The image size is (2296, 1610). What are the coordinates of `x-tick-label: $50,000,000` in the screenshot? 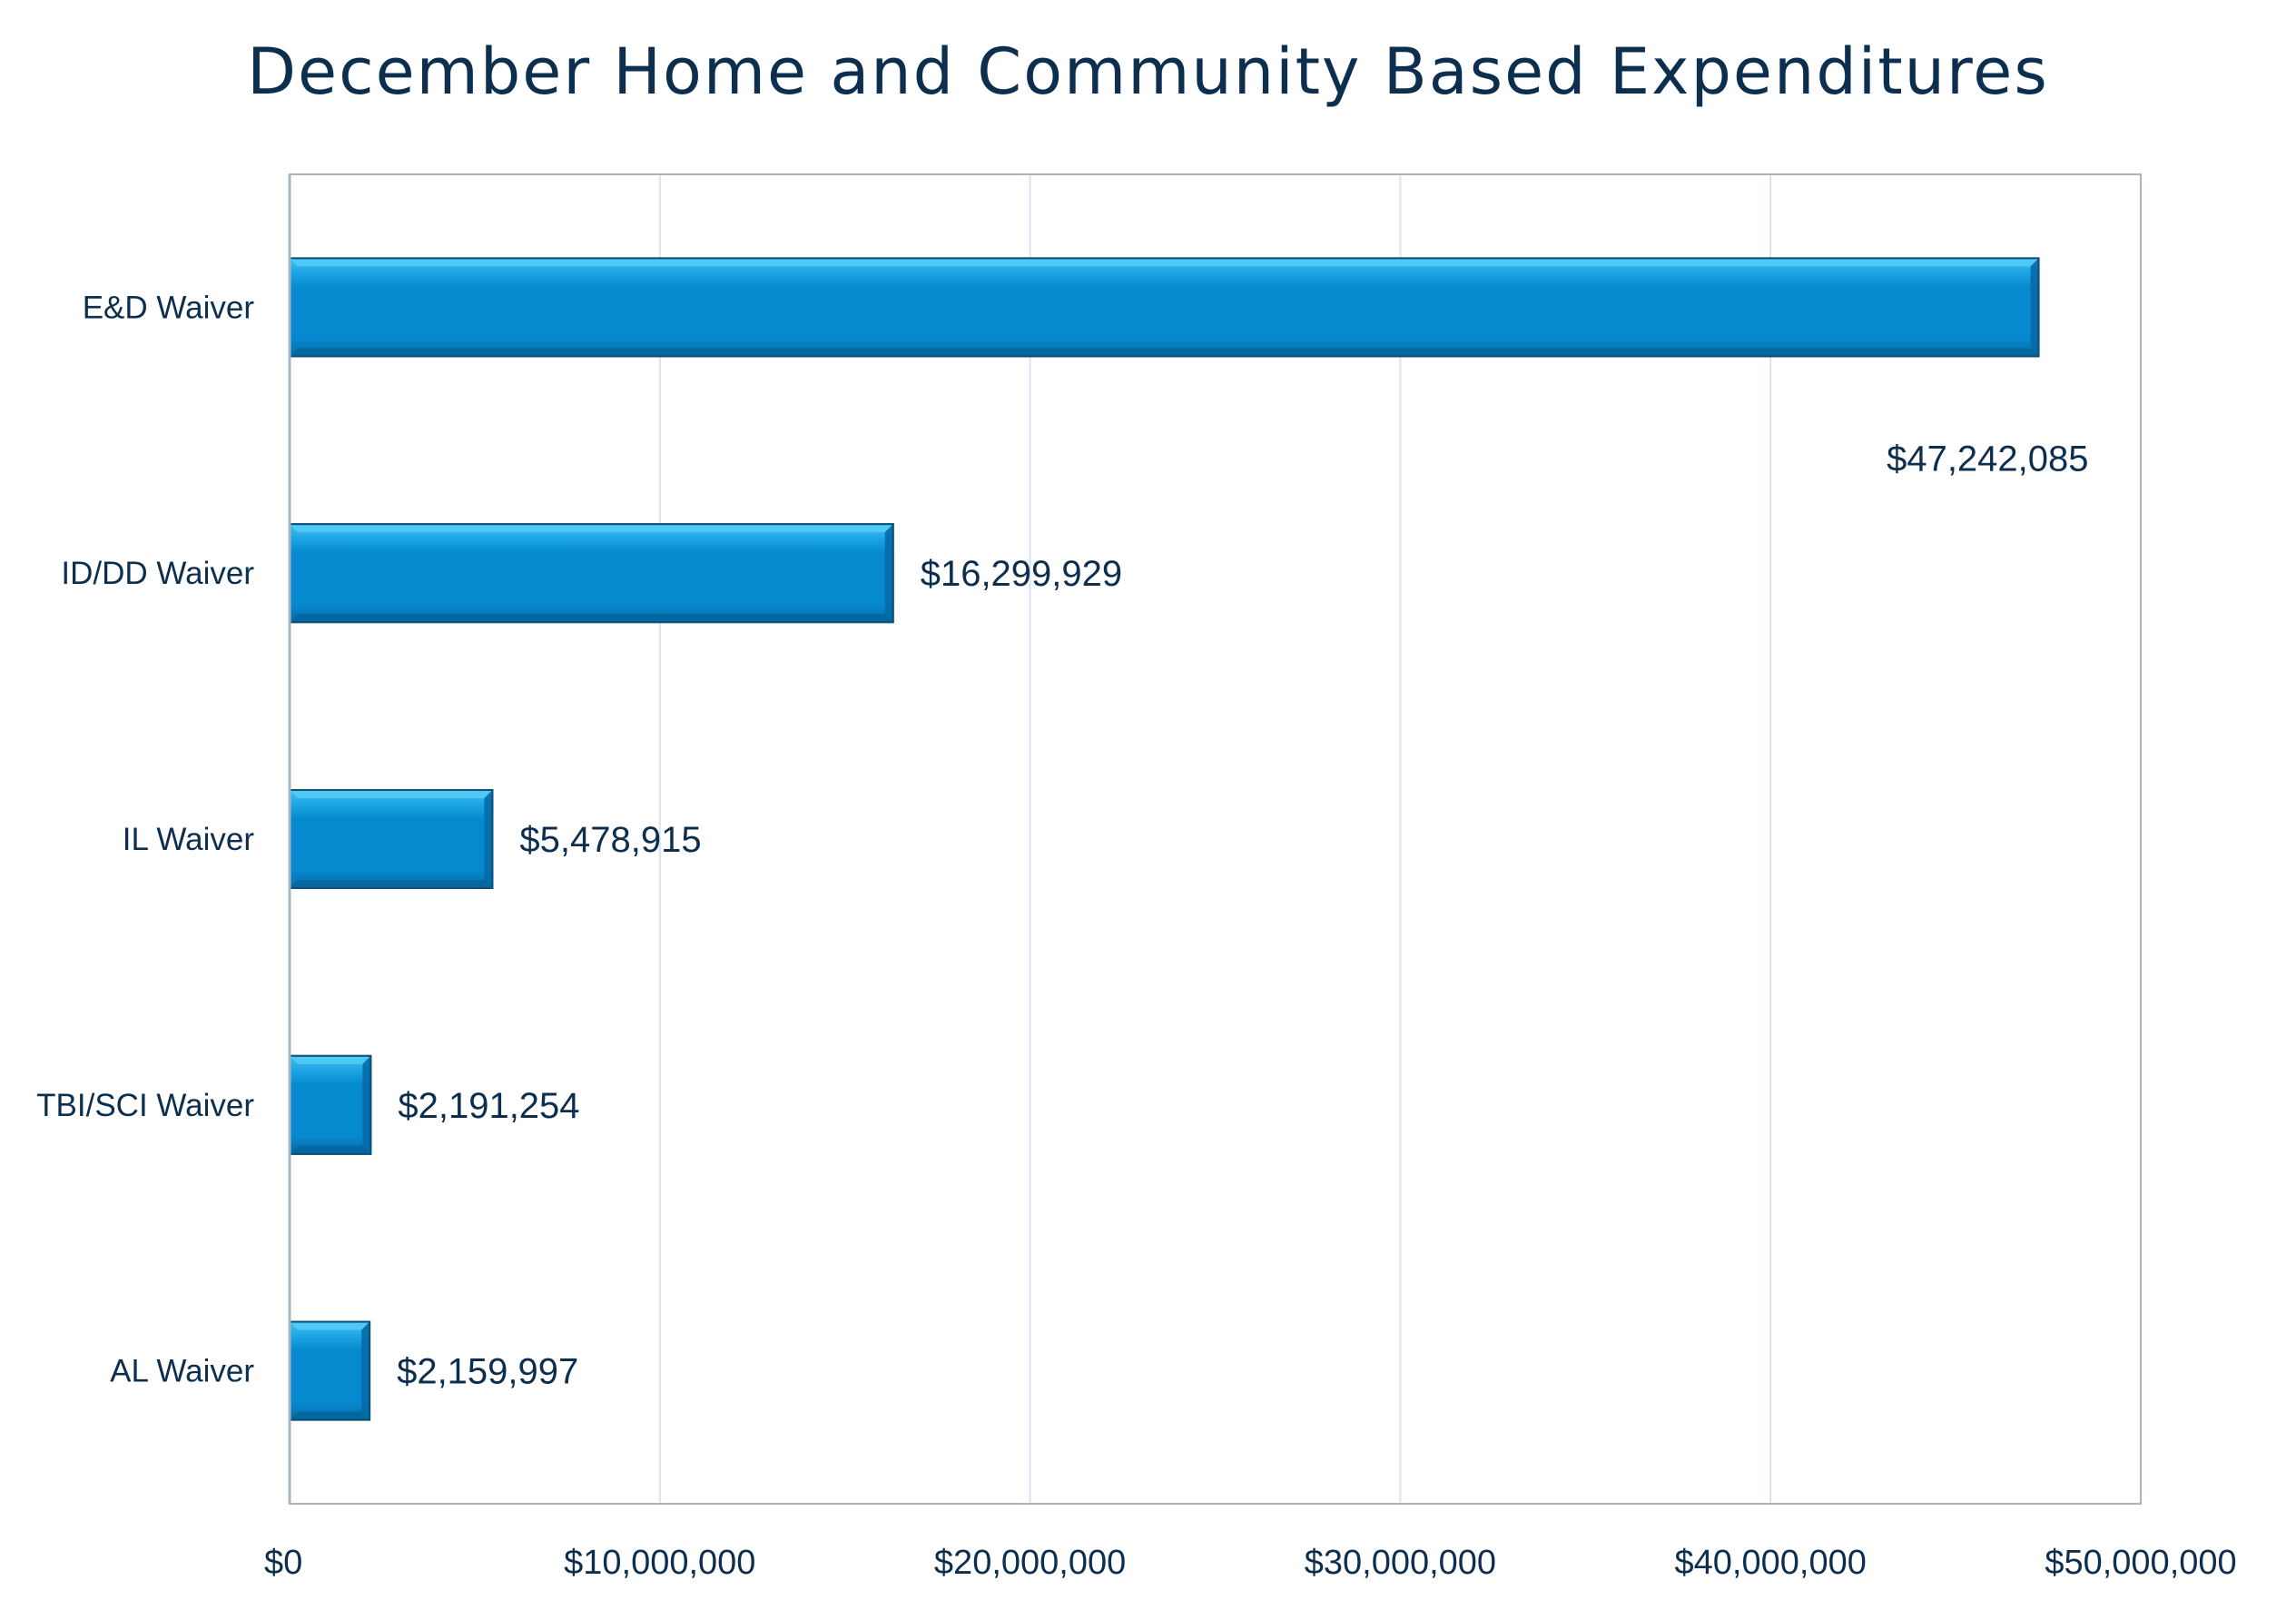 It's located at (2140, 1563).